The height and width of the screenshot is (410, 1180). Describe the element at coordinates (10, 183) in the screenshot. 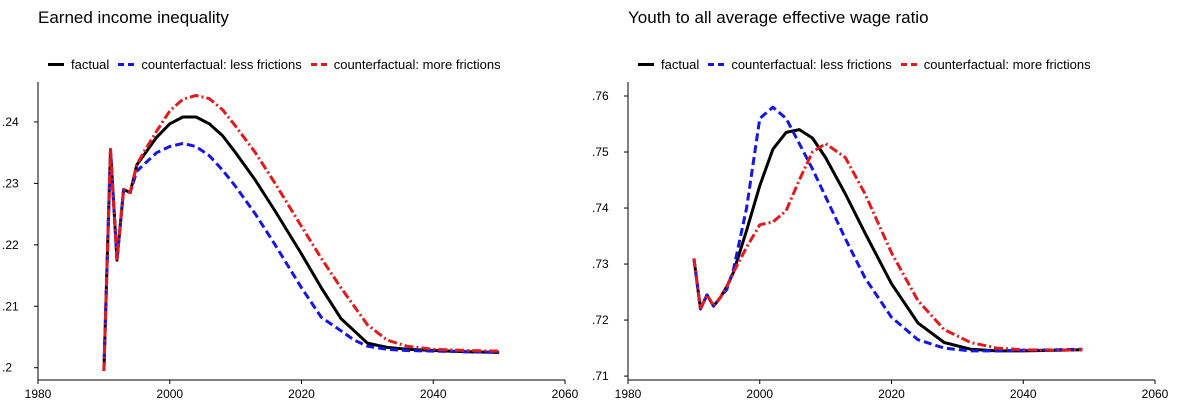

I see `y-tick-label: .23` at that location.